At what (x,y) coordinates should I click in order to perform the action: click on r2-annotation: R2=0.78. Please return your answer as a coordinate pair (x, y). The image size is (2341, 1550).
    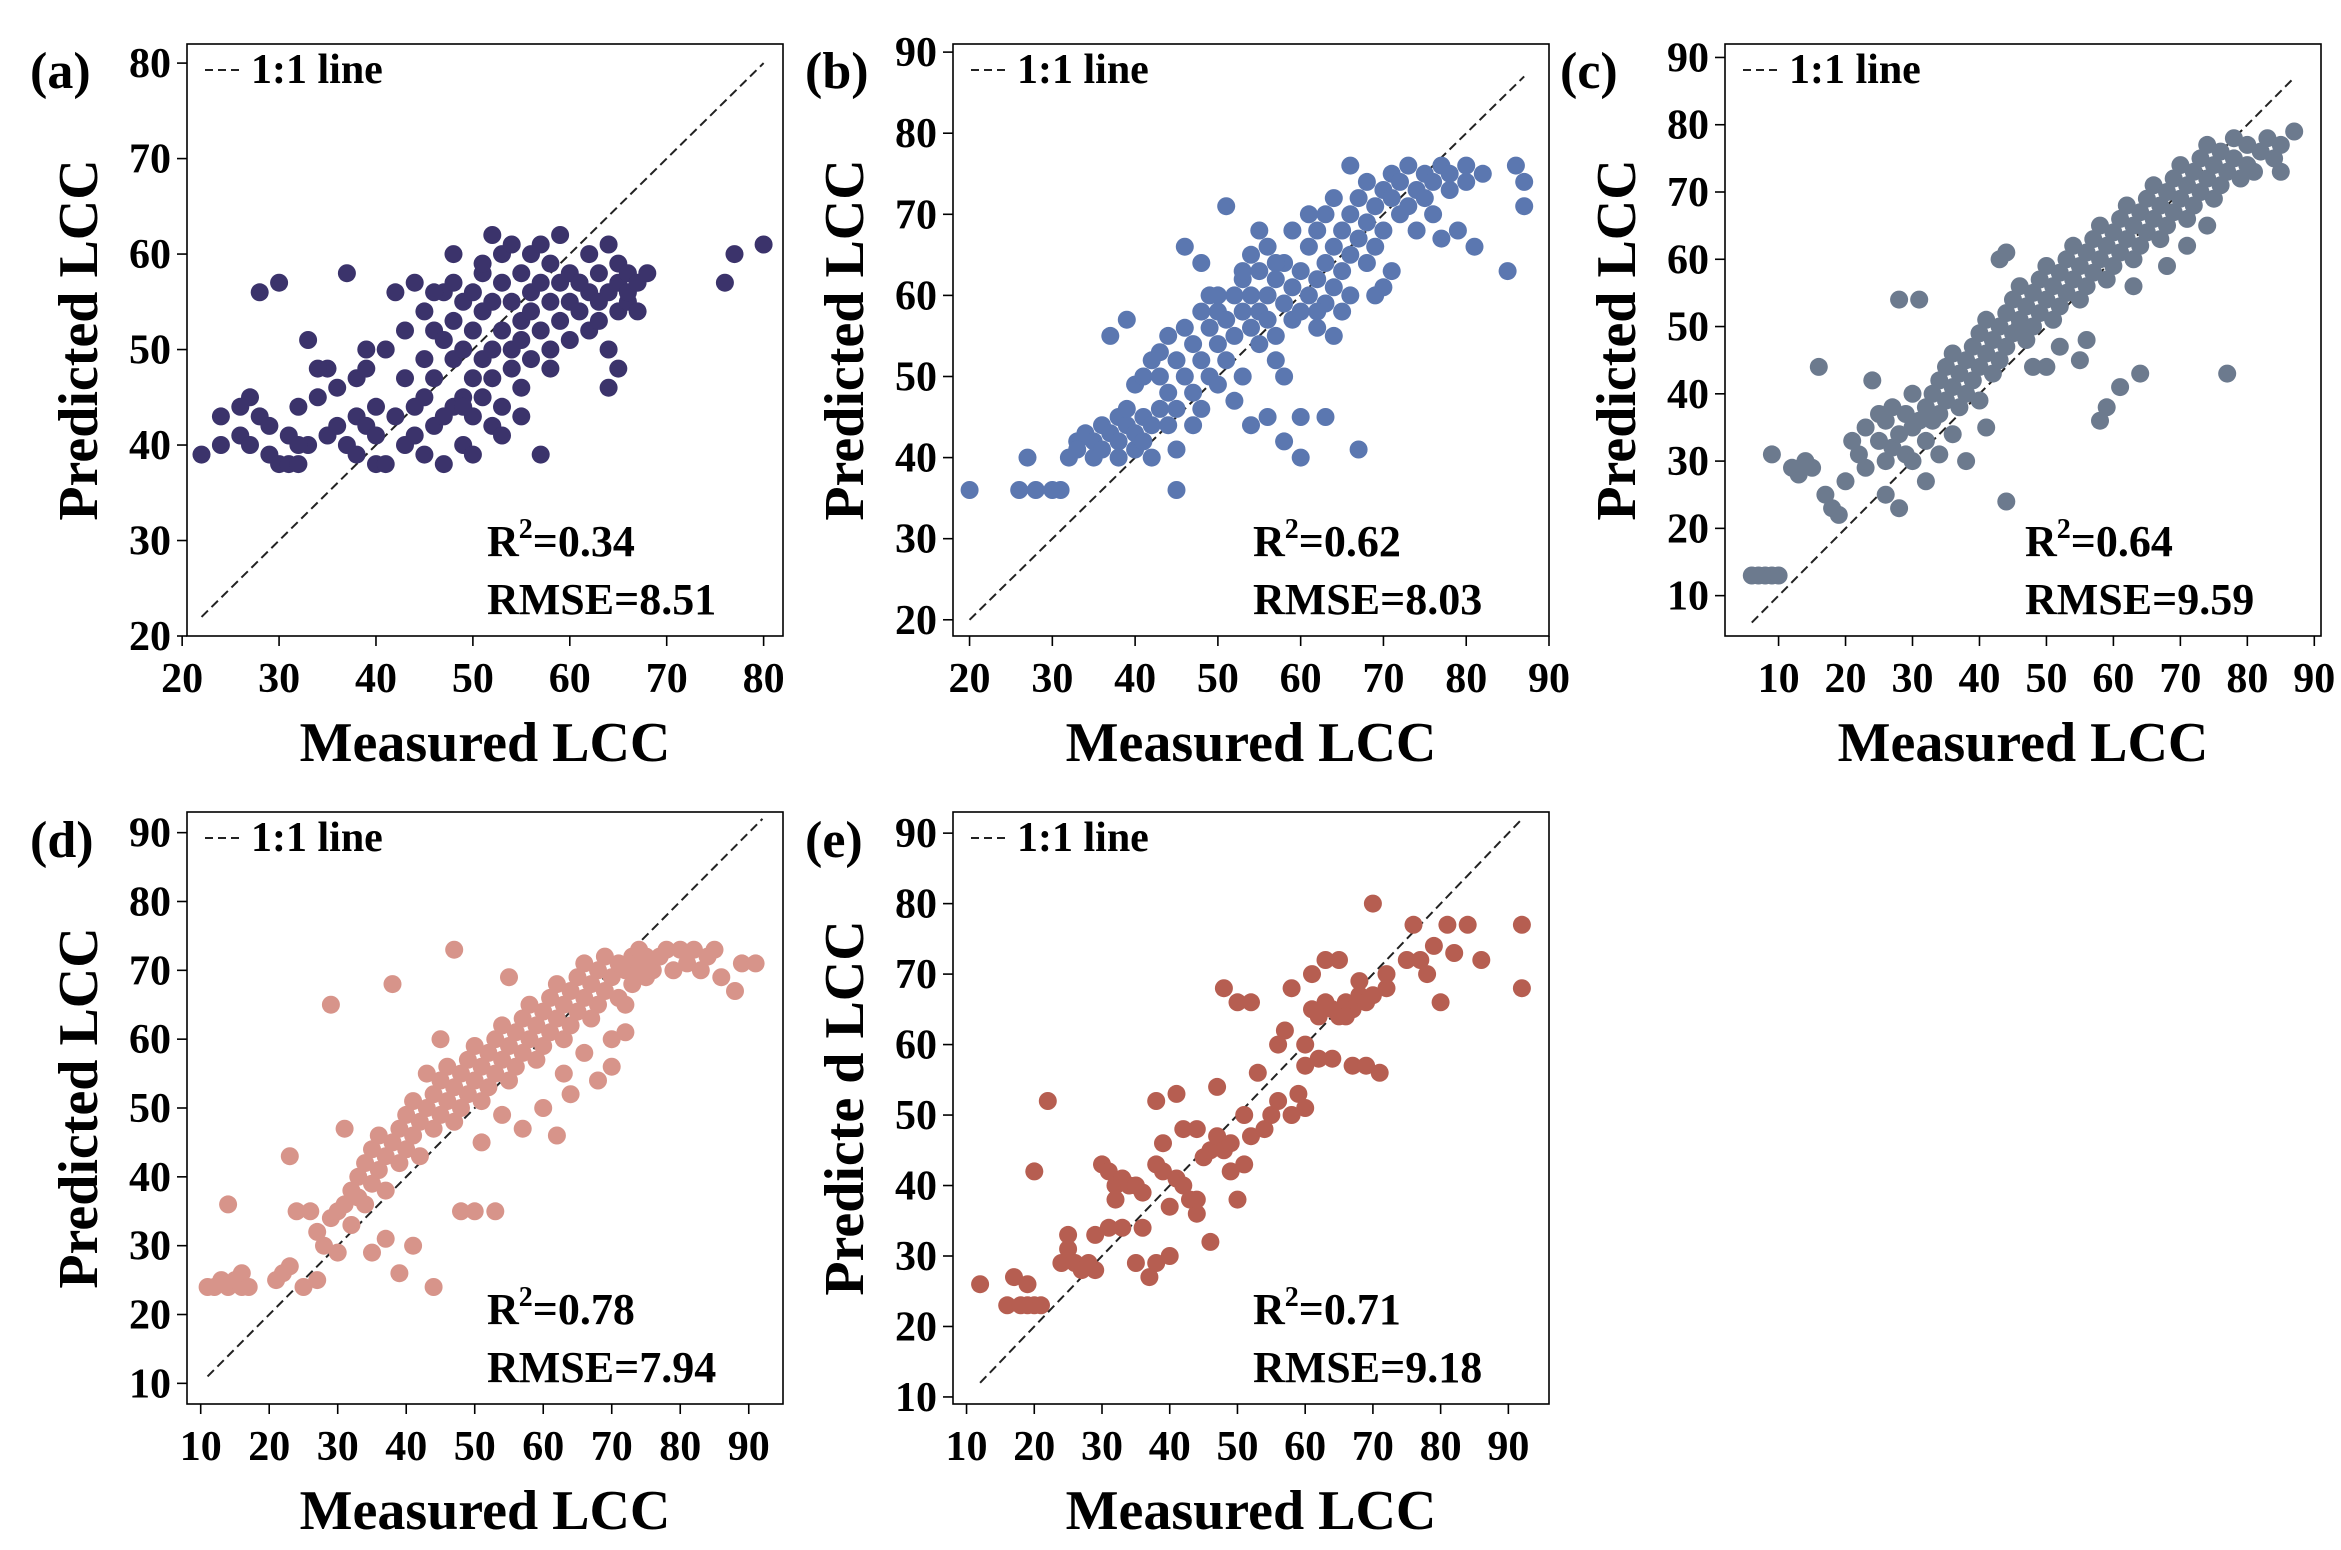
    Looking at the image, I should click on (561, 1308).